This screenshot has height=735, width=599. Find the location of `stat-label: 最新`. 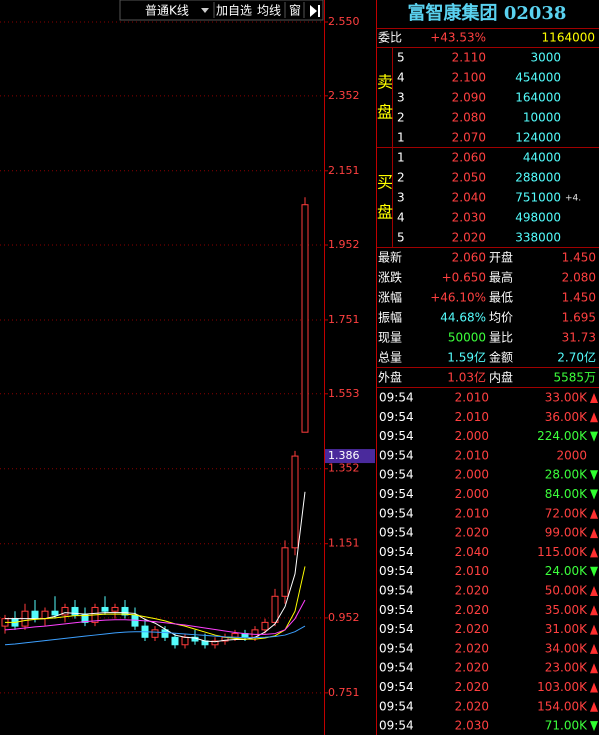

stat-label: 最新 is located at coordinates (390, 257).